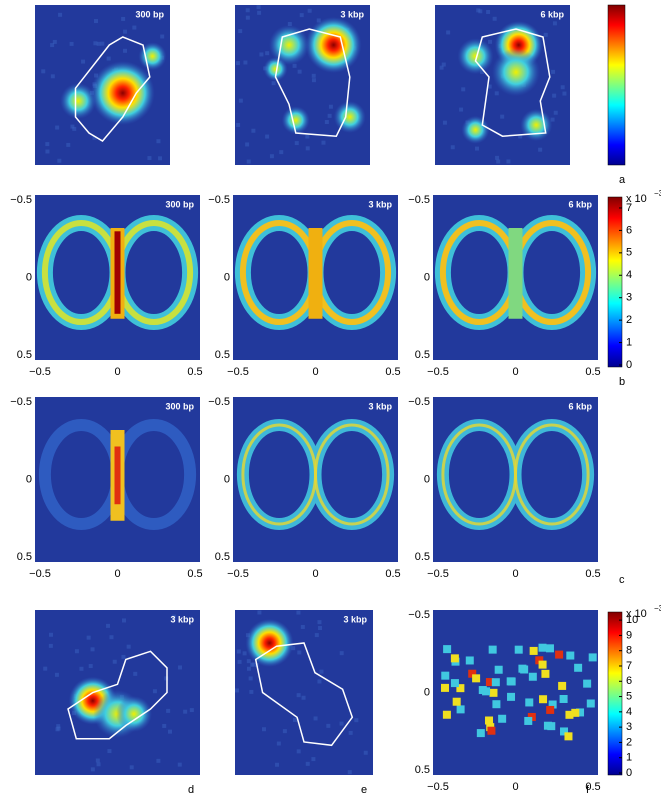 The width and height of the screenshot is (661, 800). What do you see at coordinates (117, 695) in the screenshot?
I see `outline` at bounding box center [117, 695].